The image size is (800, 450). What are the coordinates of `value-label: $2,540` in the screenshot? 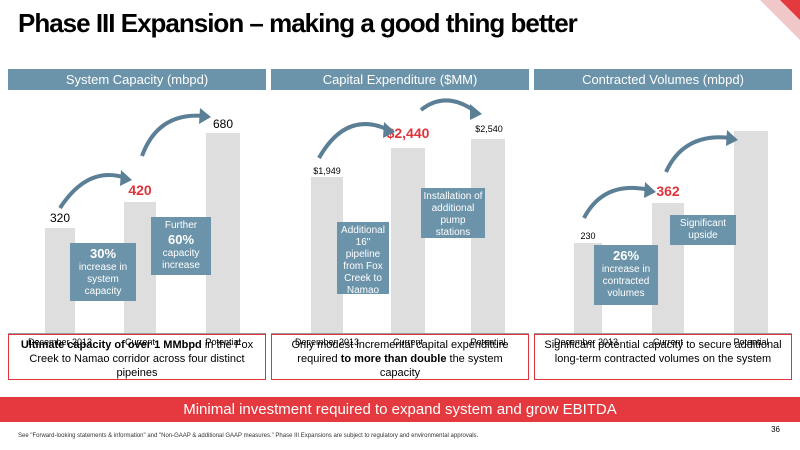 It's located at (489, 129).